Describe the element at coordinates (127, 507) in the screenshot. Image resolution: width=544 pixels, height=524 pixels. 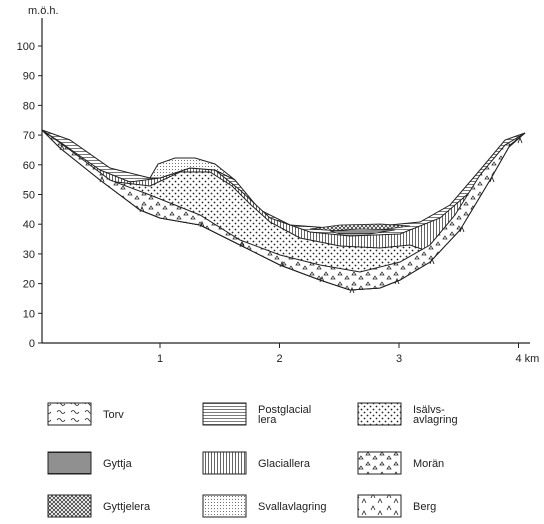
I see `legend-label: Gyttjelera` at that location.